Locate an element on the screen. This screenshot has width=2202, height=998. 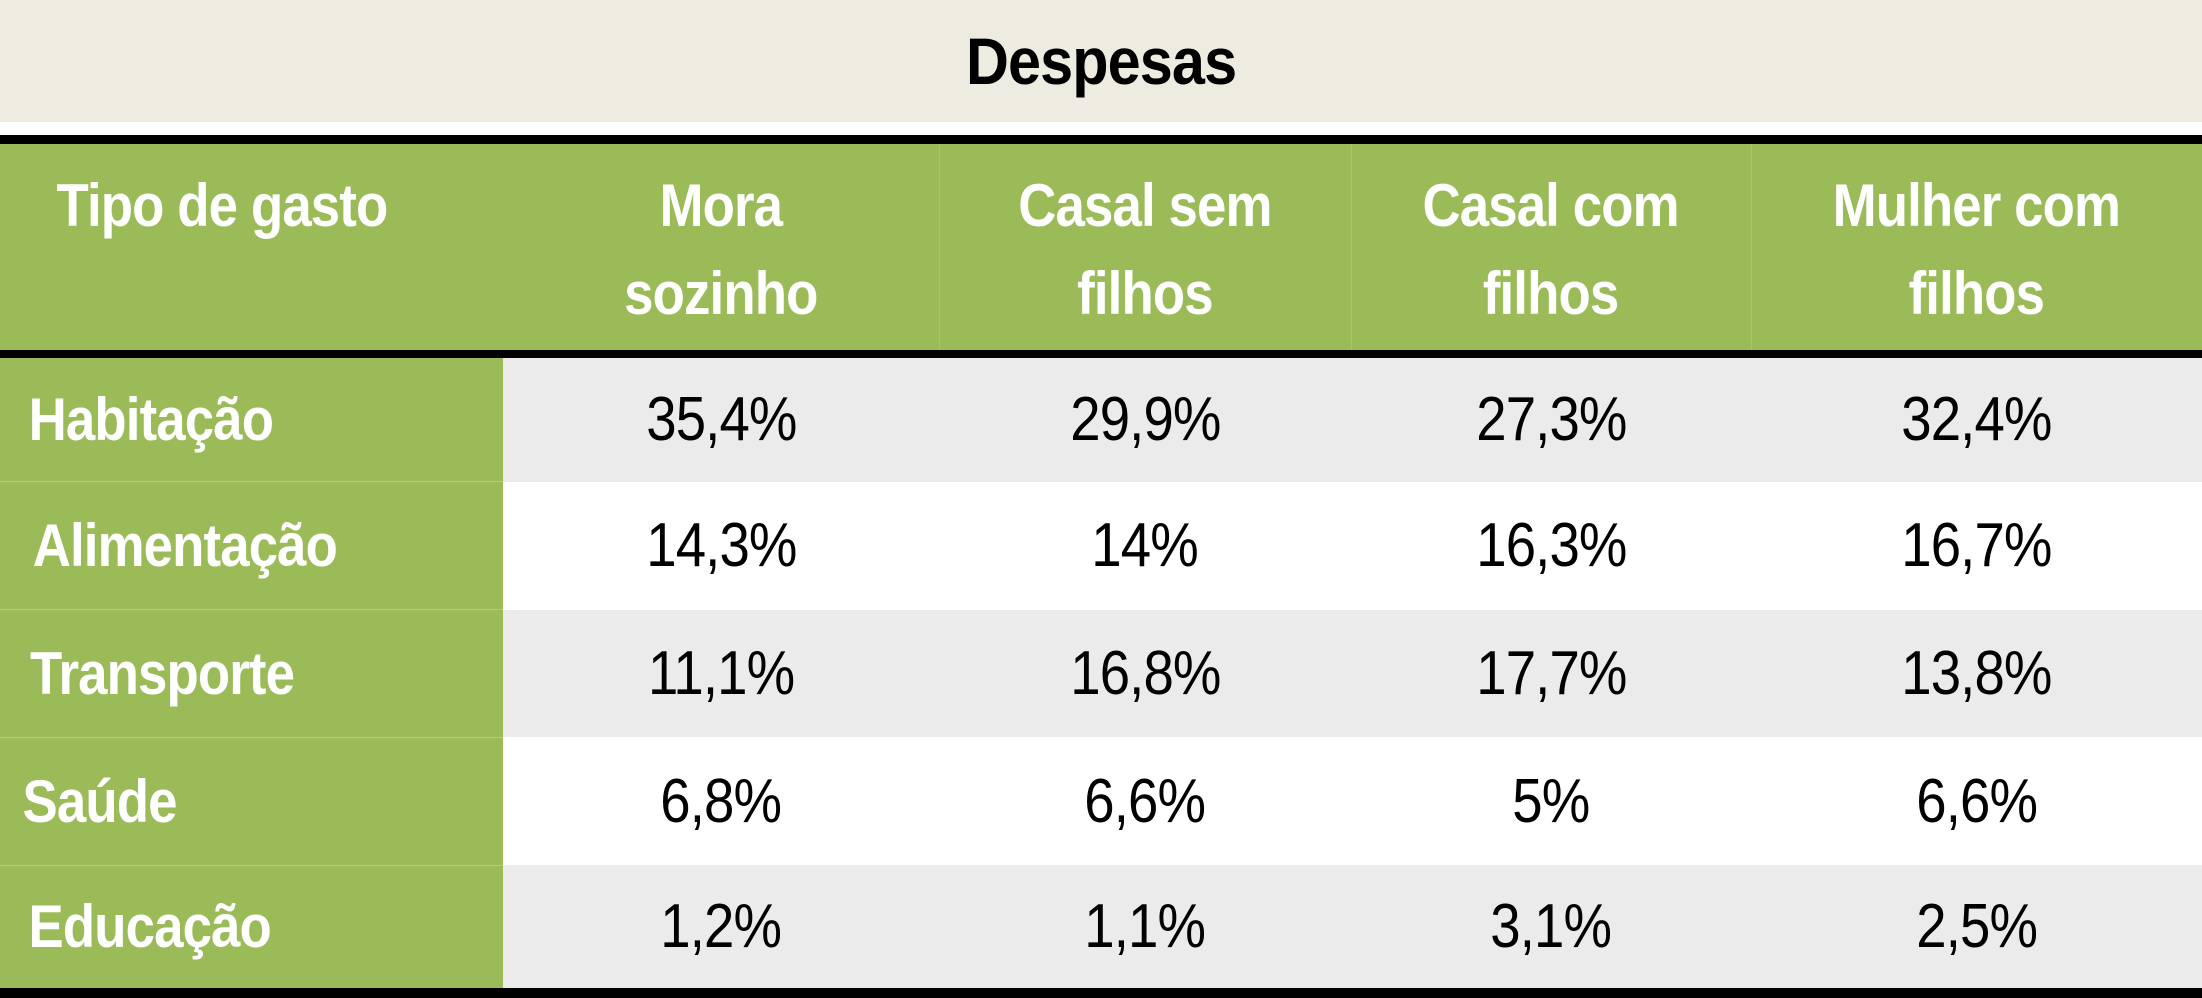
title-bar: Despesas is located at coordinates (1101, 61).